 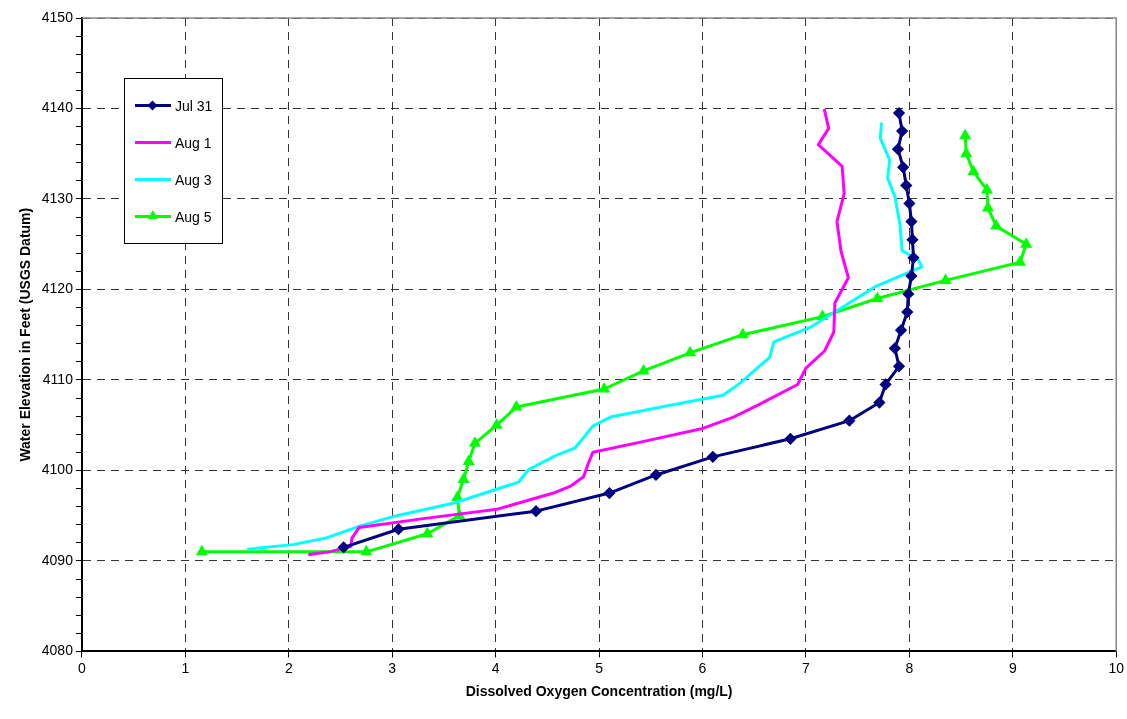 I want to click on y-tick-label: 4090, so click(x=57, y=559).